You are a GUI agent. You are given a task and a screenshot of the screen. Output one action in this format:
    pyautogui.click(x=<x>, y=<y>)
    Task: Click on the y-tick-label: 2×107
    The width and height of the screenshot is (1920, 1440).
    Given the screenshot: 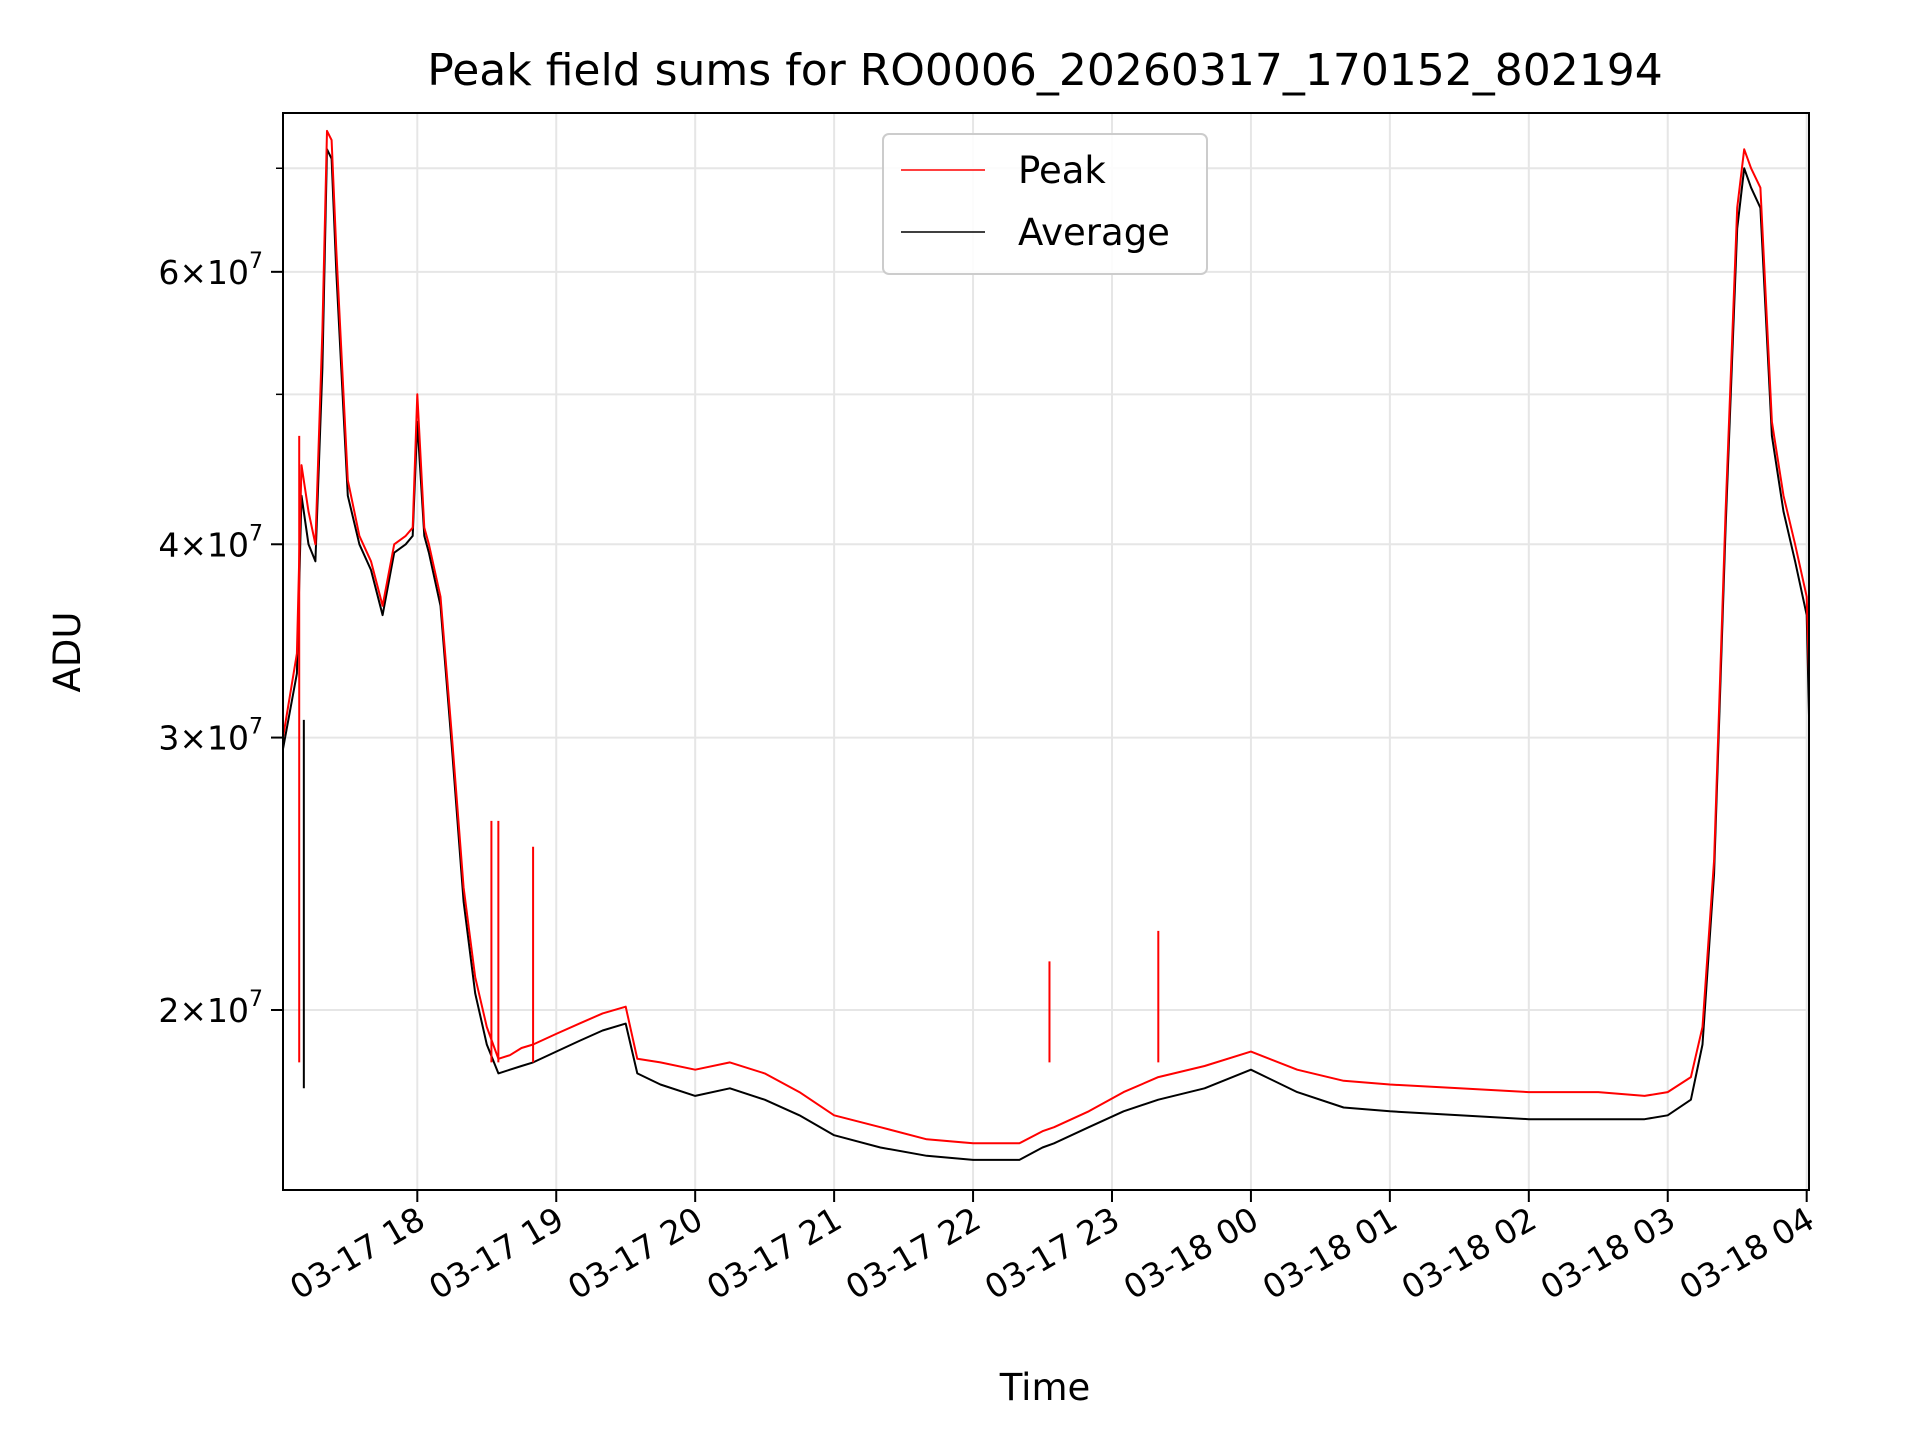 What is the action you would take?
    pyautogui.click(x=210, y=1008)
    